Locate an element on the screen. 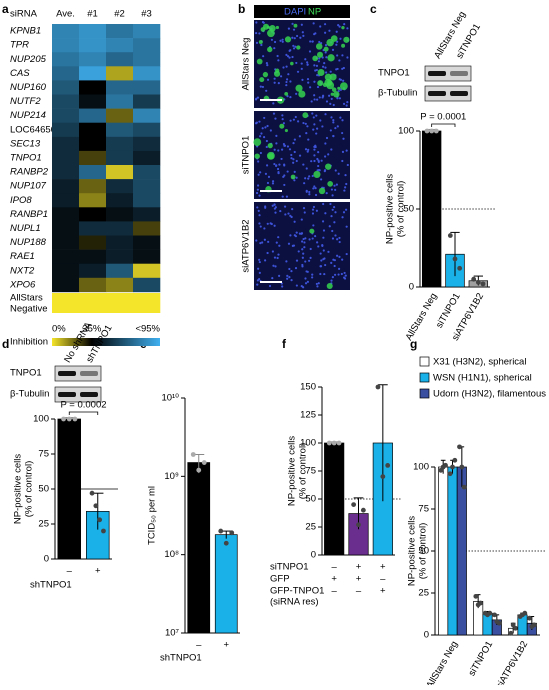 The height and width of the screenshot is (690, 549). x-tick-label: siATP6V1B2 is located at coordinates (512, 662).